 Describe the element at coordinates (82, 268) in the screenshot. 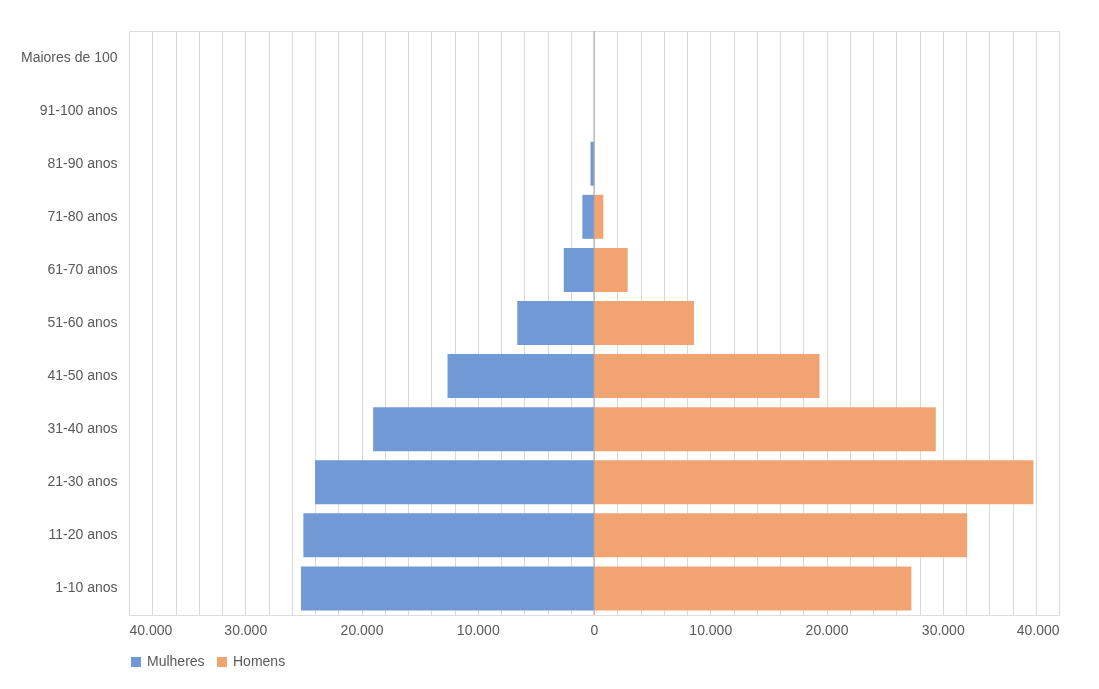

I see `y-tick-label: 61-70 anos` at that location.